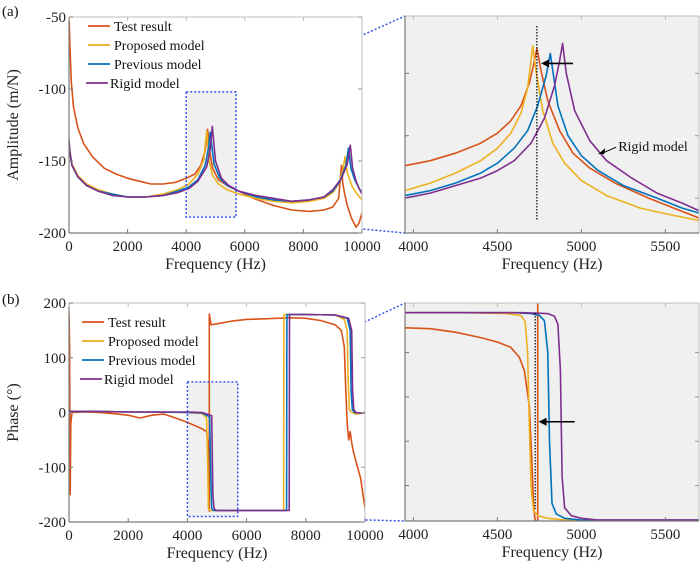 This screenshot has width=700, height=569. Describe the element at coordinates (11, 300) in the screenshot. I see `panel-label-b: (b)` at that location.